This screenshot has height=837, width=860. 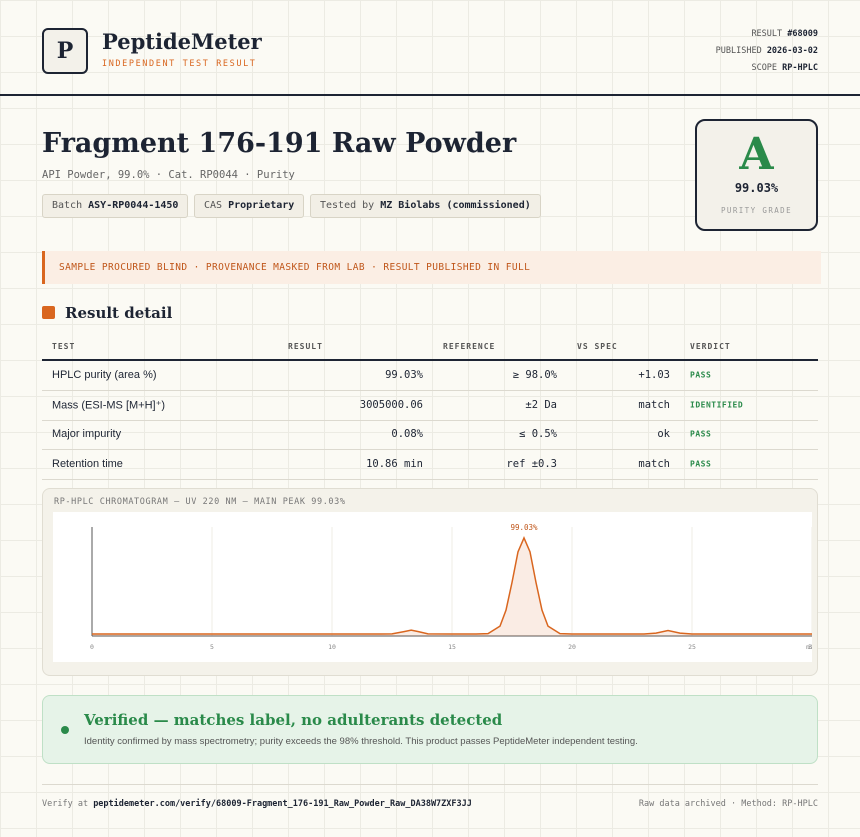 I want to click on peak-label: 99.03%, so click(x=524, y=527).